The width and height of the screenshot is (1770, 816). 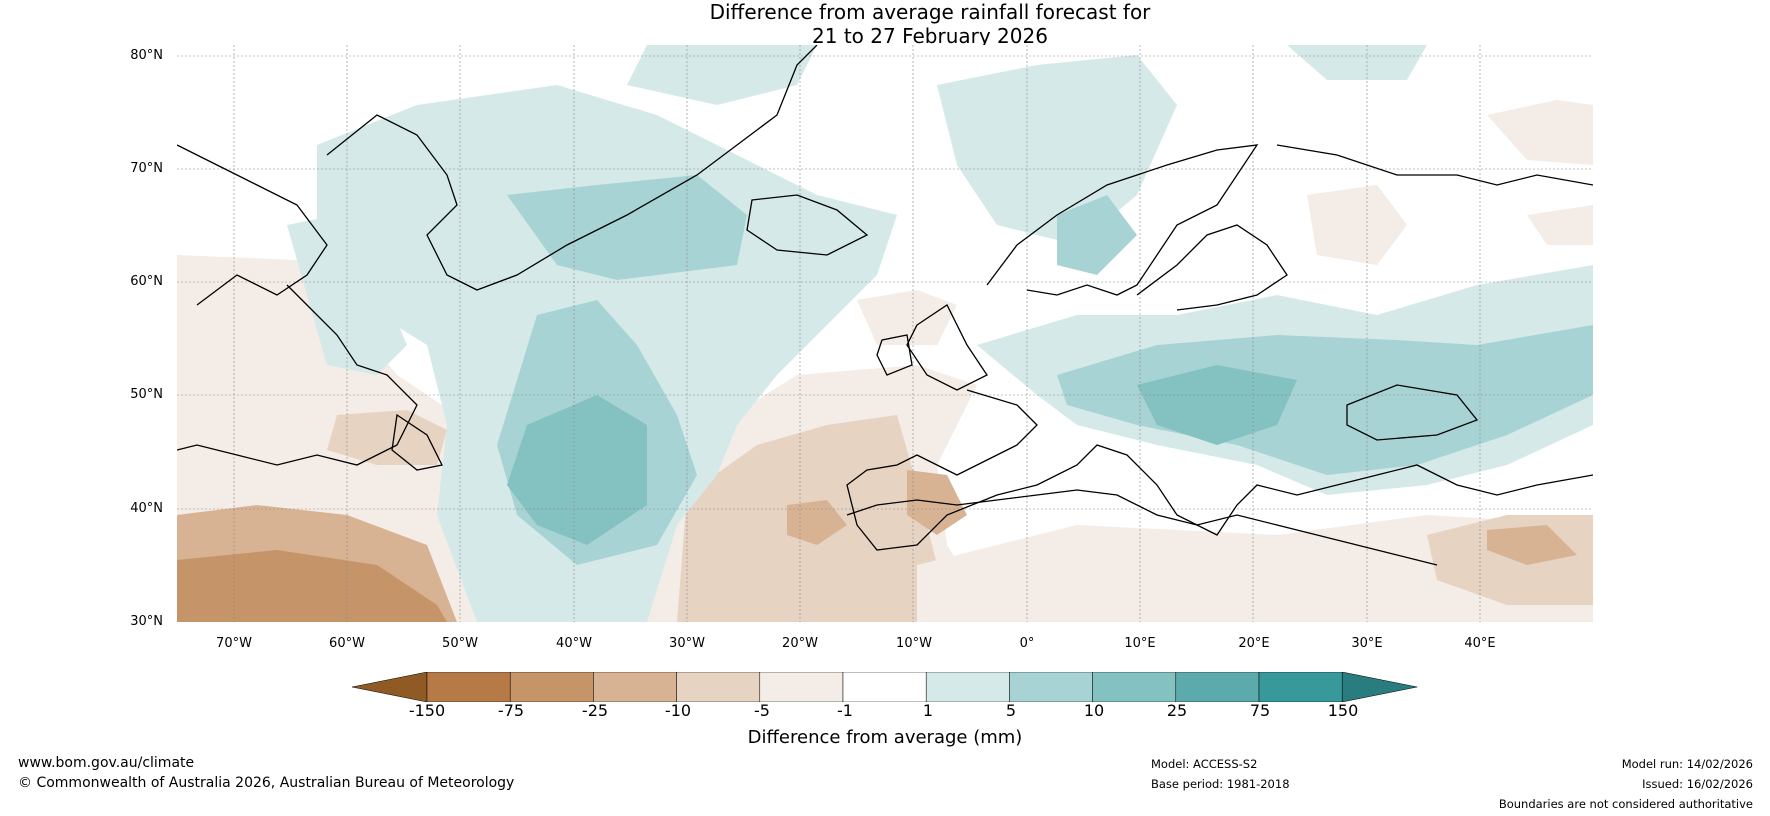 I want to click on footer-model: Model: ACCESS-S2, so click(x=1204, y=764).